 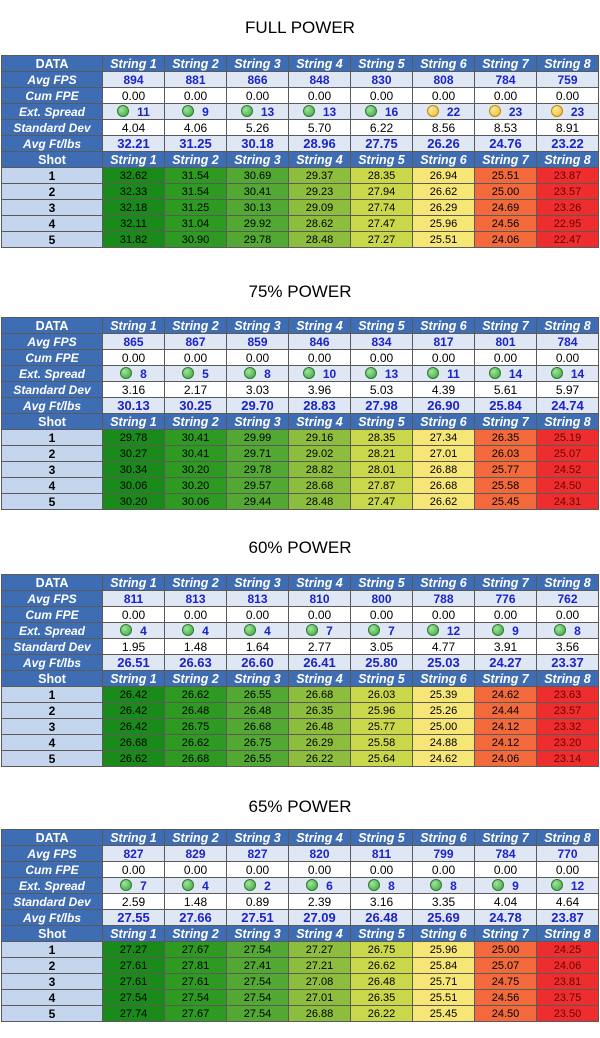 I want to click on row-label: Avg Ft/lbs, so click(x=52, y=662).